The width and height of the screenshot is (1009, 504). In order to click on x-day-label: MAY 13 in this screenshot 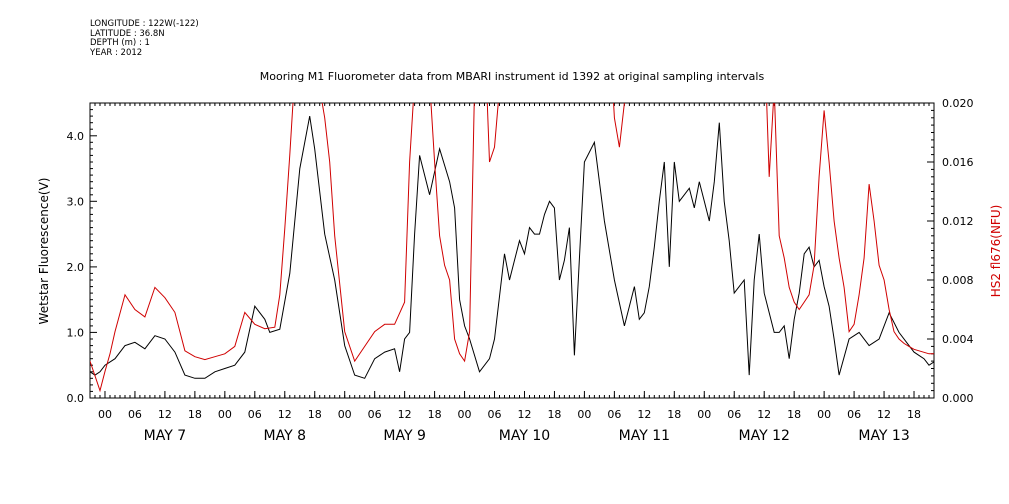, I will do `click(883, 436)`.